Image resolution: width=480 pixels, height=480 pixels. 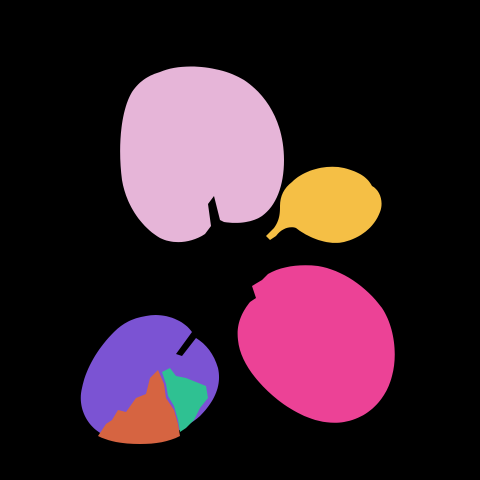 What do you see at coordinates (316, 344) in the screenshot?
I see `leaf-bottom-right` at bounding box center [316, 344].